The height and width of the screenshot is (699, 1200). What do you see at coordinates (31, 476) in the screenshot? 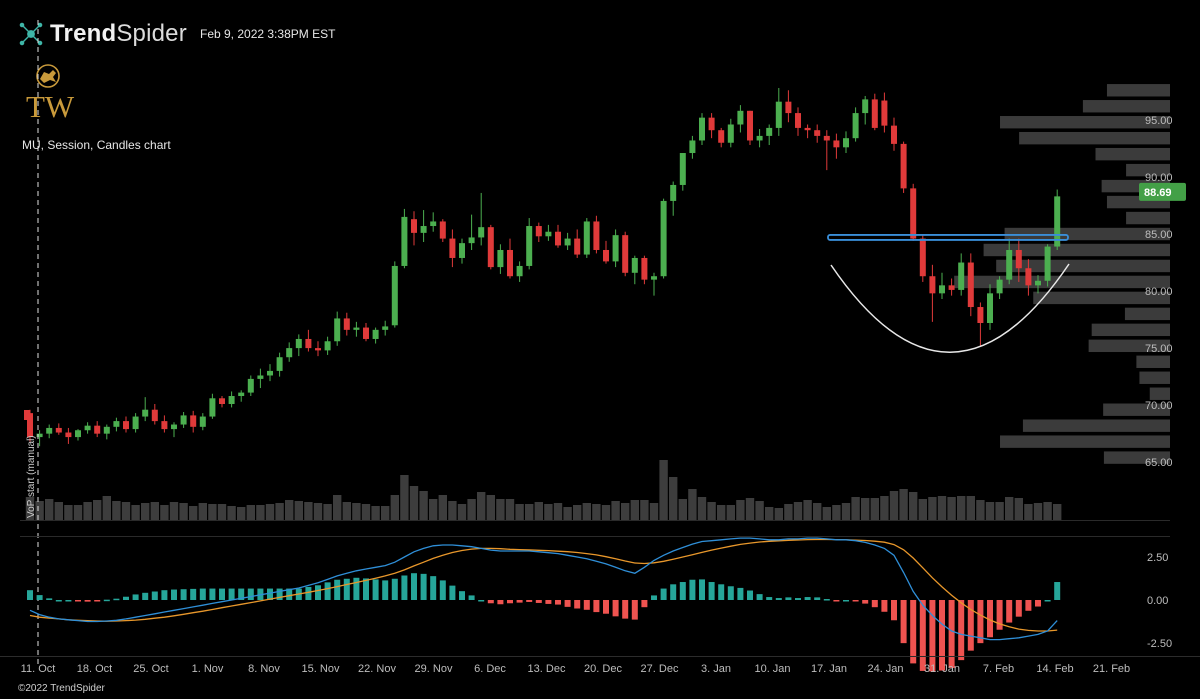
I see `vop-start-label: VoP start (manual)` at bounding box center [31, 476].